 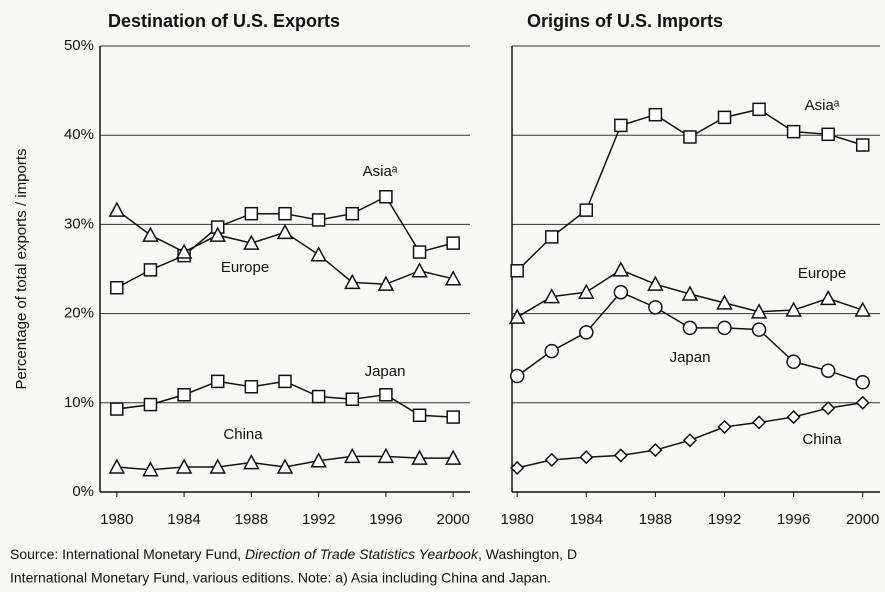 What do you see at coordinates (385, 519) in the screenshot?
I see `x-tick-label: 1996` at bounding box center [385, 519].